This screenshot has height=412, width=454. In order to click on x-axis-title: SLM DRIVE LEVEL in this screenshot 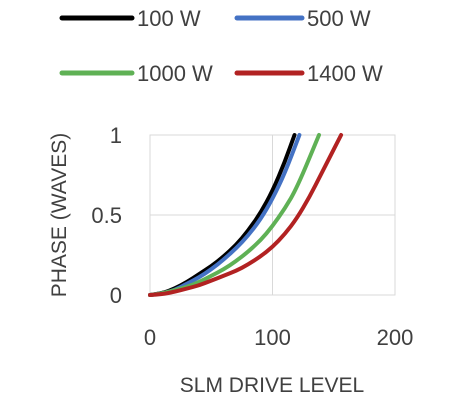, I will do `click(272, 385)`.